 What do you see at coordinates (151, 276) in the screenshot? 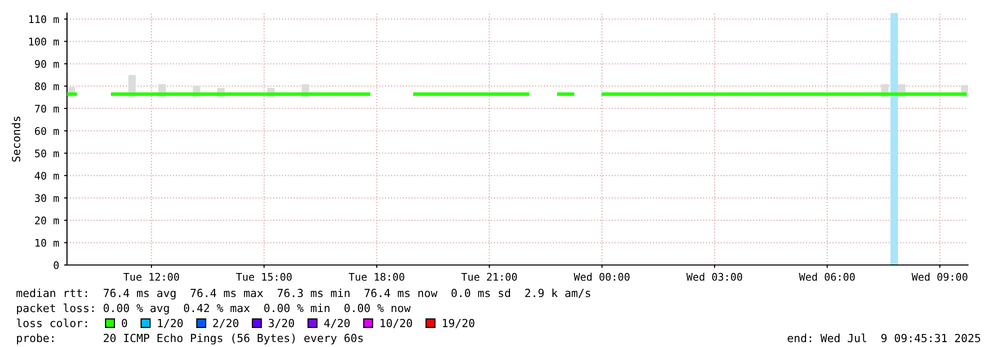
I see `x-tick-label: Tue 12:00` at bounding box center [151, 276].